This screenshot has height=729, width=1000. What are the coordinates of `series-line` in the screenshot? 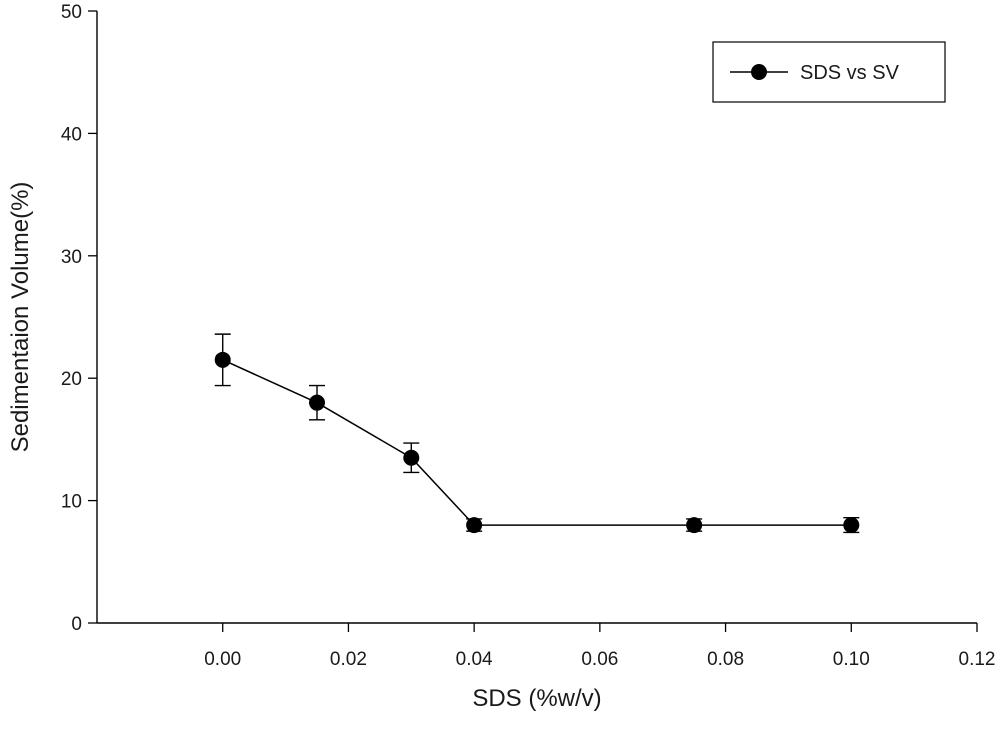 It's located at (537, 442).